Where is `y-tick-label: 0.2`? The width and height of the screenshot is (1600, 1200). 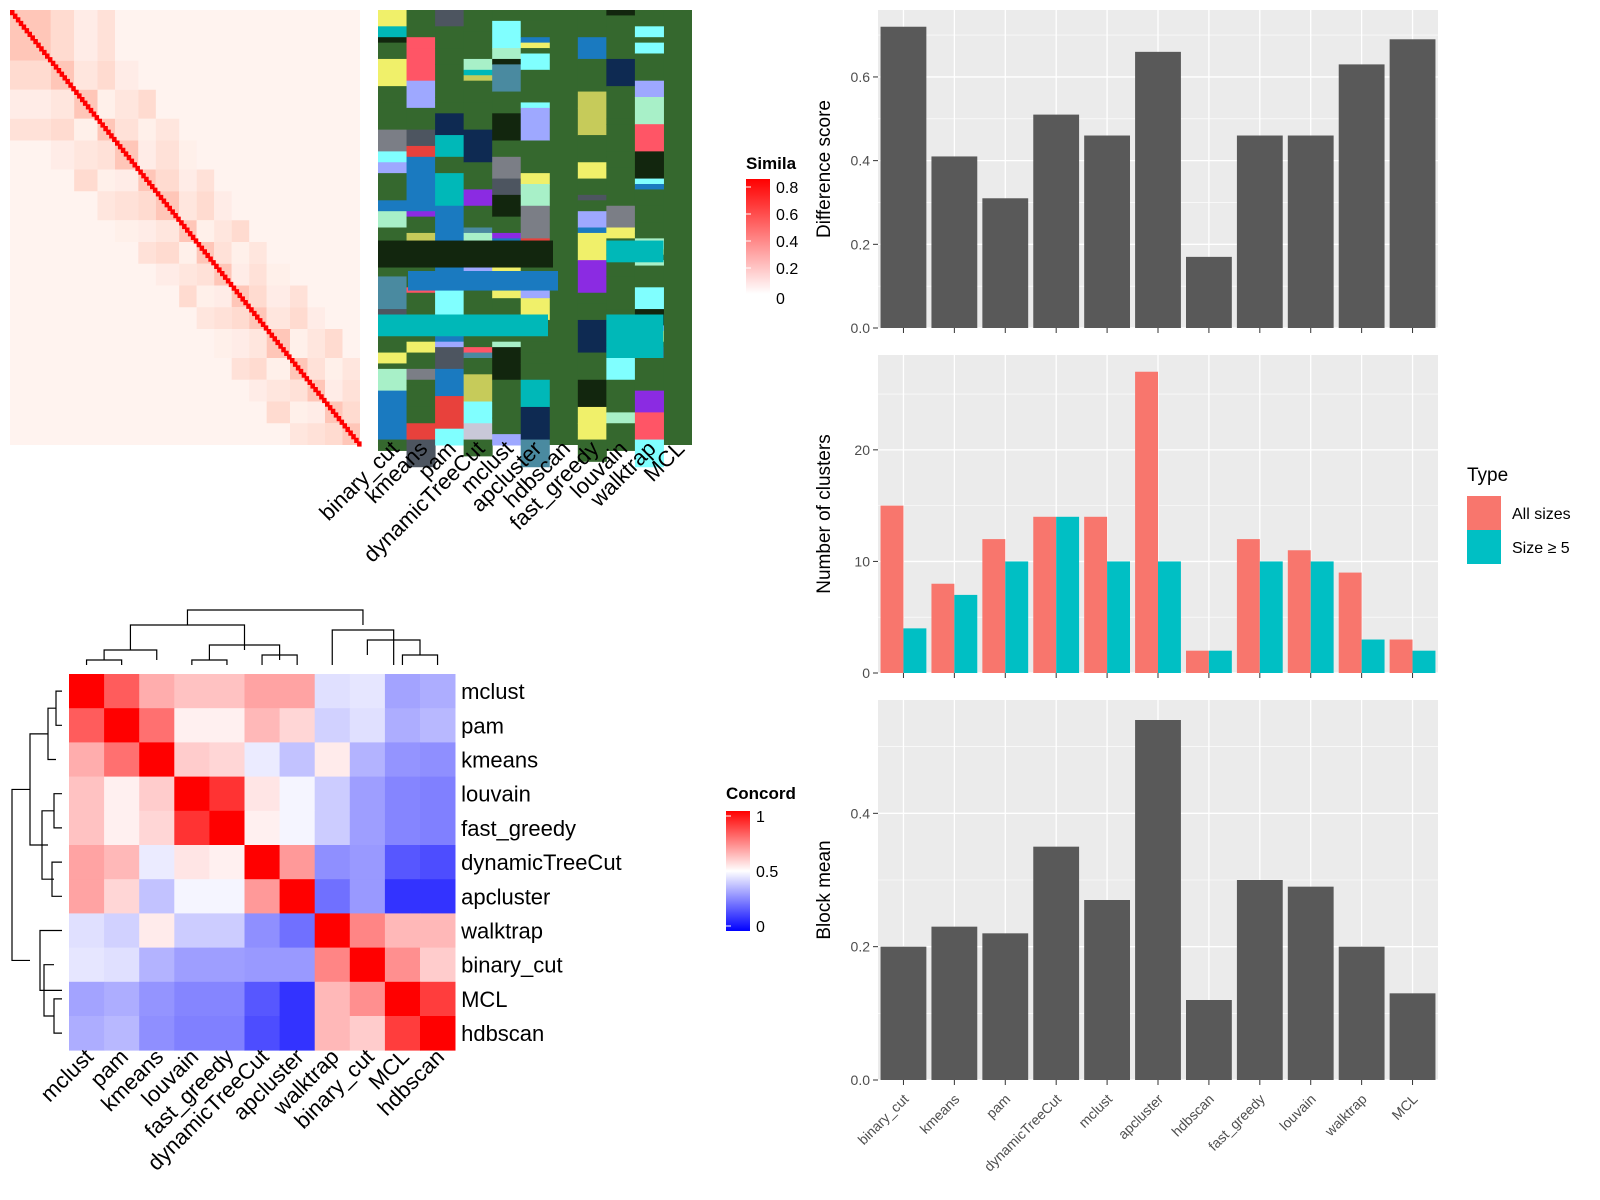
y-tick-label: 0.2 is located at coordinates (861, 244).